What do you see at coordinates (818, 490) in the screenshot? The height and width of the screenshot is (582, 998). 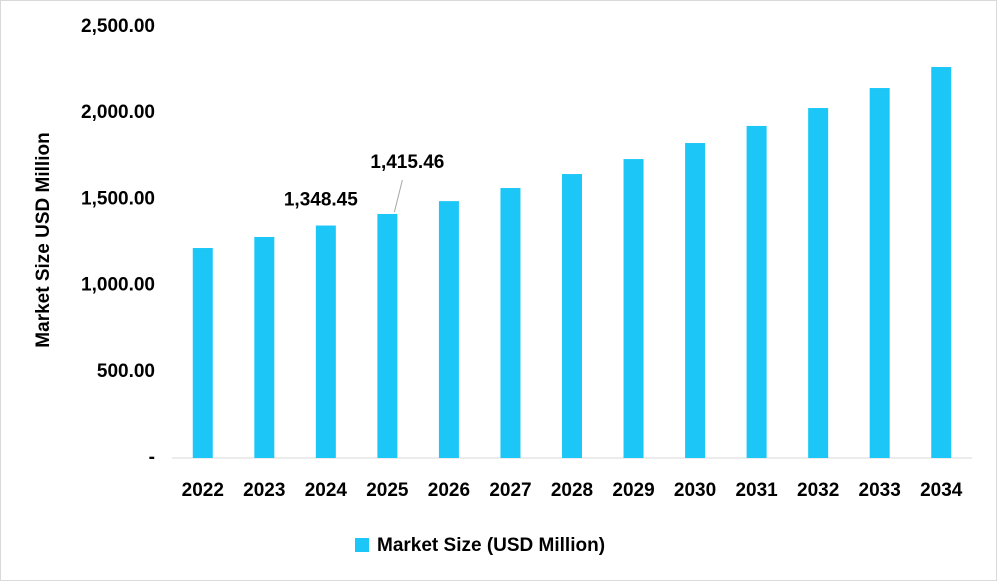 I see `x-tick-label: 2032` at bounding box center [818, 490].